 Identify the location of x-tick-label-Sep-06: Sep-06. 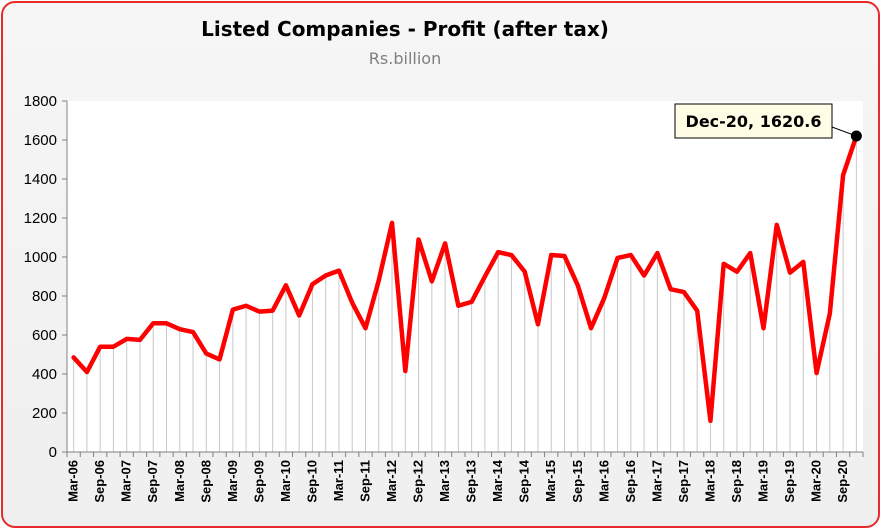
(99, 481).